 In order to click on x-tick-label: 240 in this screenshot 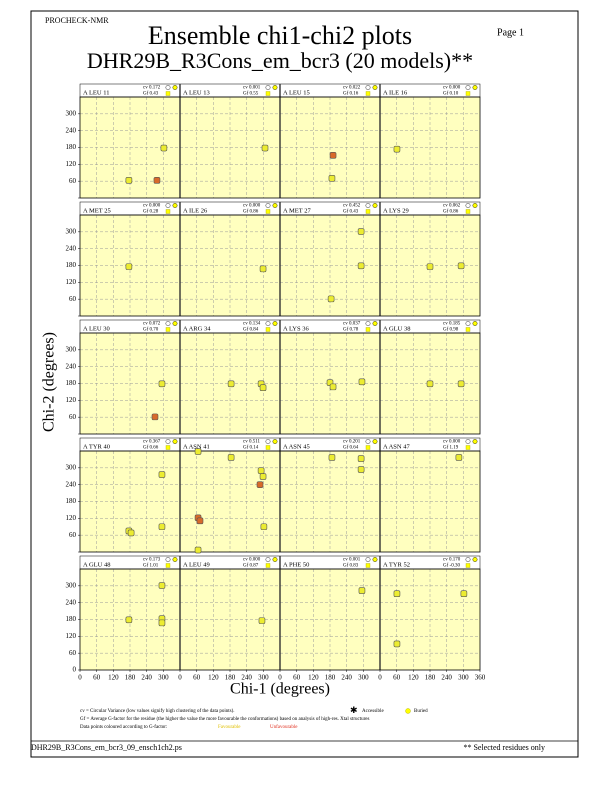, I will do `click(346, 678)`.